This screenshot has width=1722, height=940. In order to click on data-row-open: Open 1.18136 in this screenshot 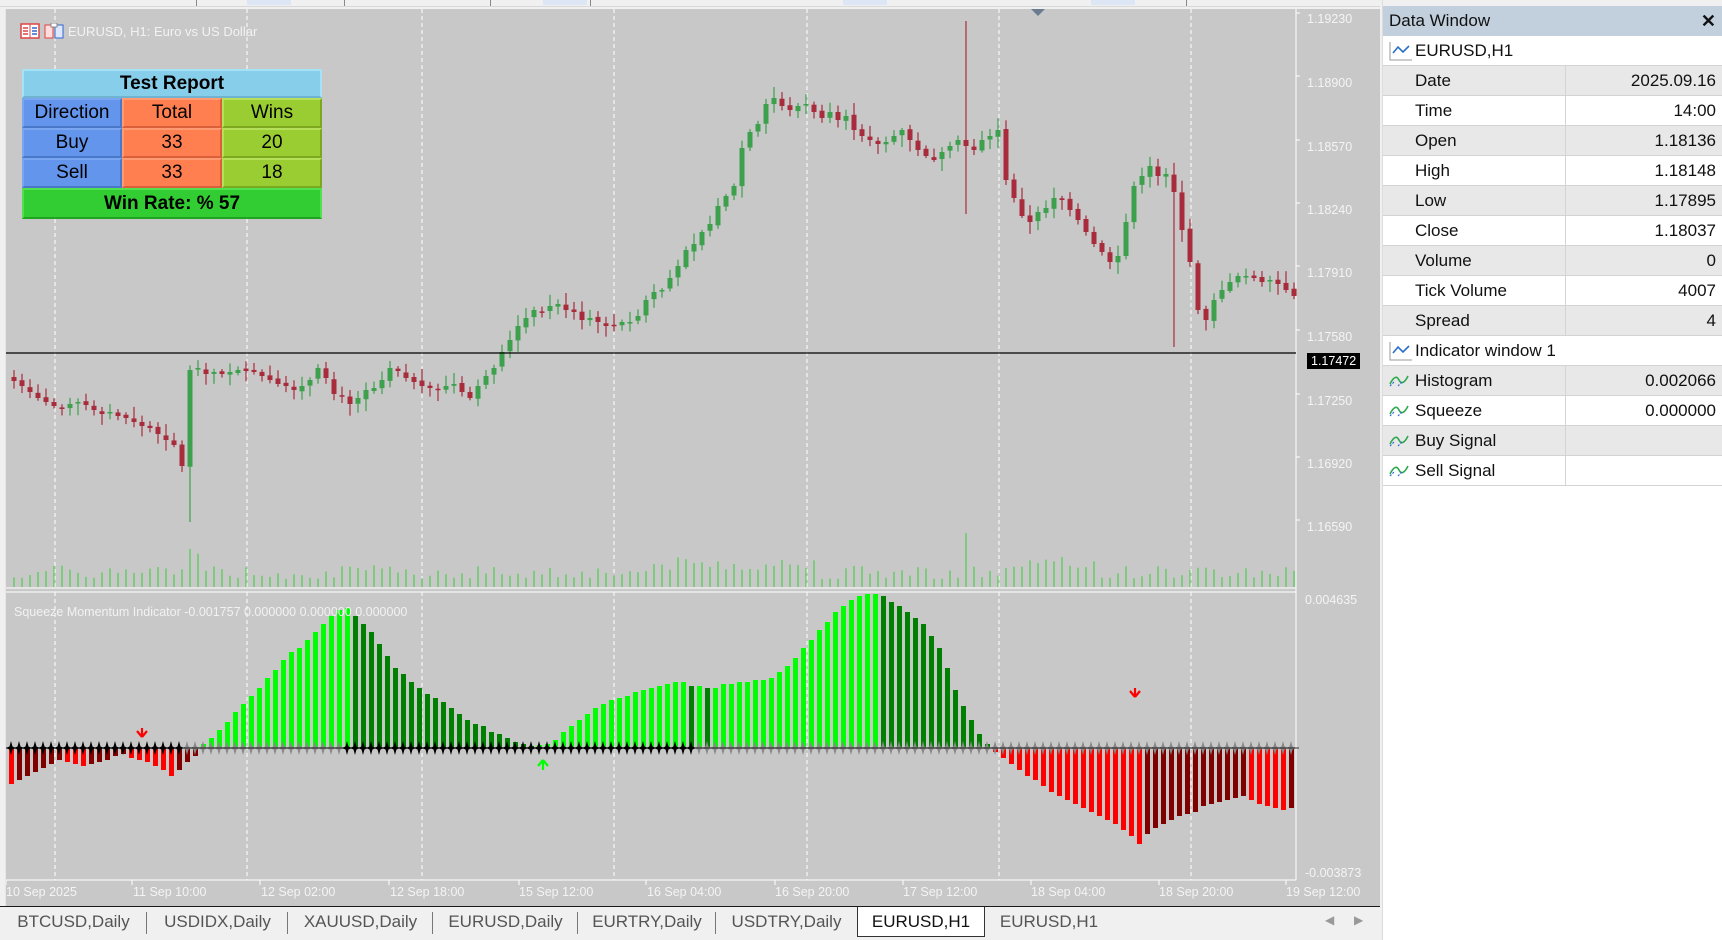, I will do `click(1552, 141)`.